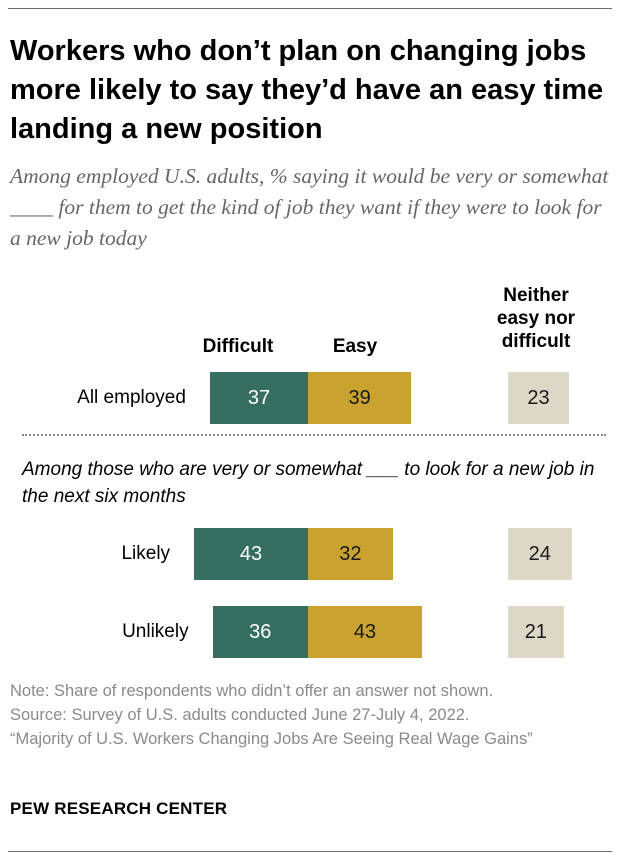 The image size is (620, 858). I want to click on column-header-neither-line-2: easy nor, so click(536, 318).